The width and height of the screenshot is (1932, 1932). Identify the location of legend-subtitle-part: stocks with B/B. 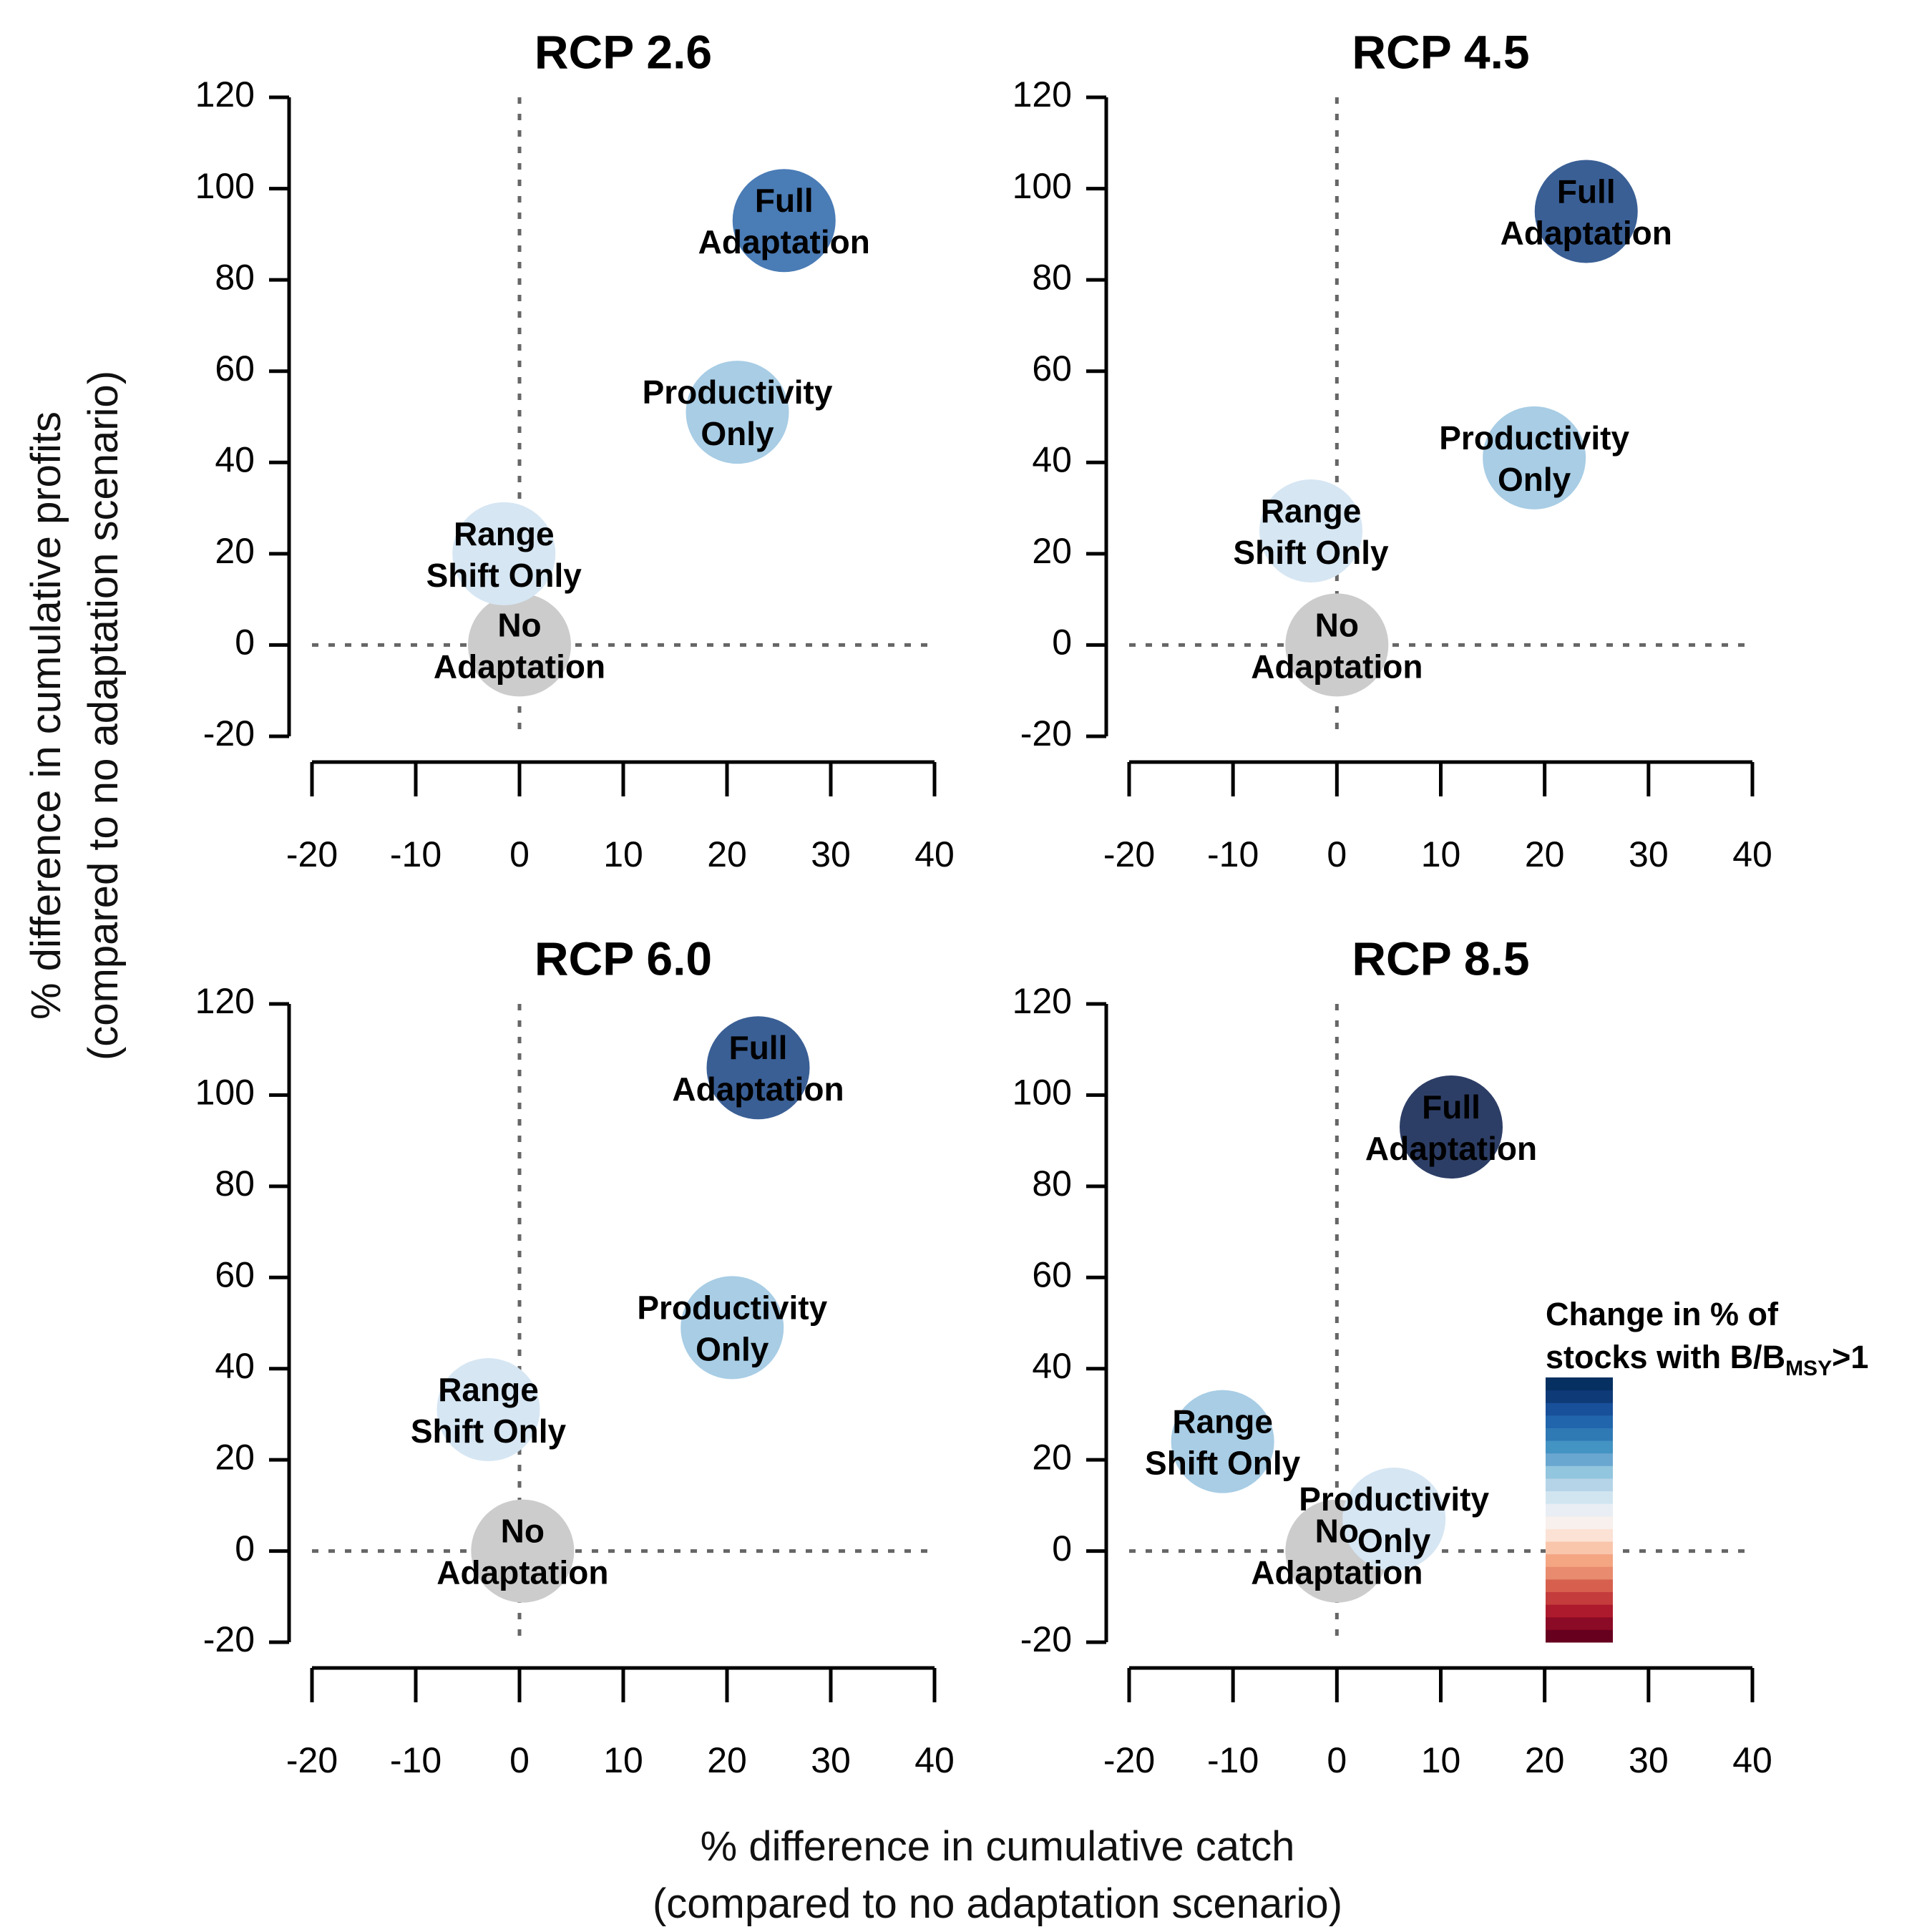
(1665, 1357).